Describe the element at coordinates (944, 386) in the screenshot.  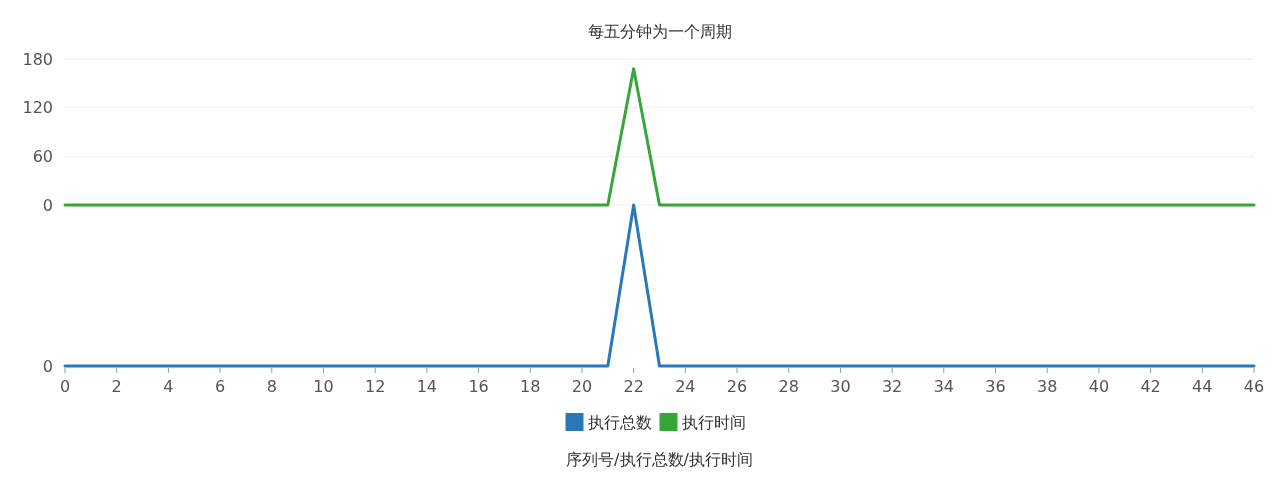
I see `x-tick-label: 34` at that location.